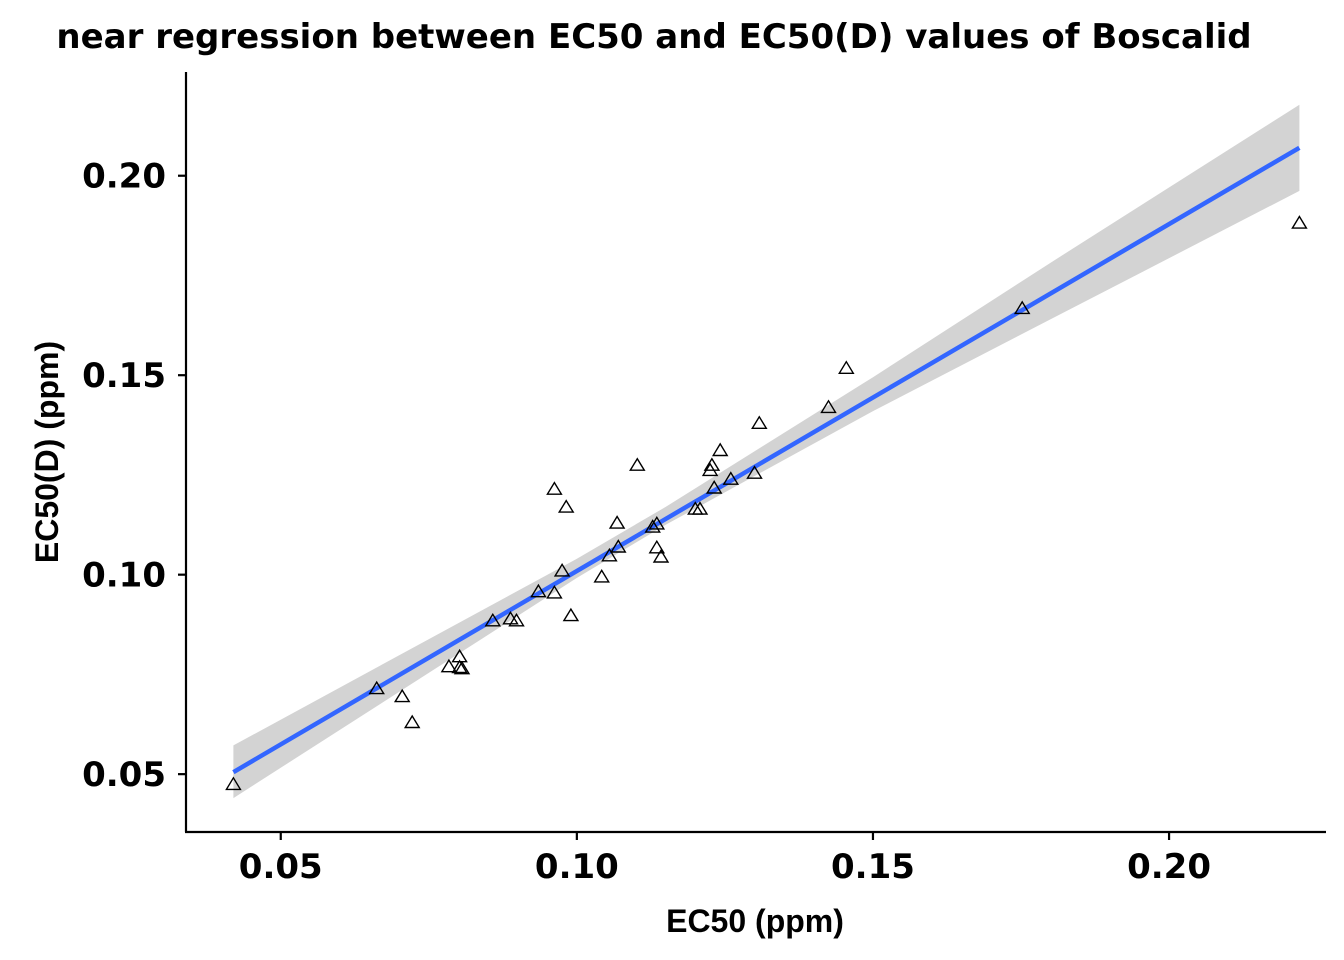  What do you see at coordinates (1169, 867) in the screenshot?
I see `x-tick-label: 0.20` at bounding box center [1169, 867].